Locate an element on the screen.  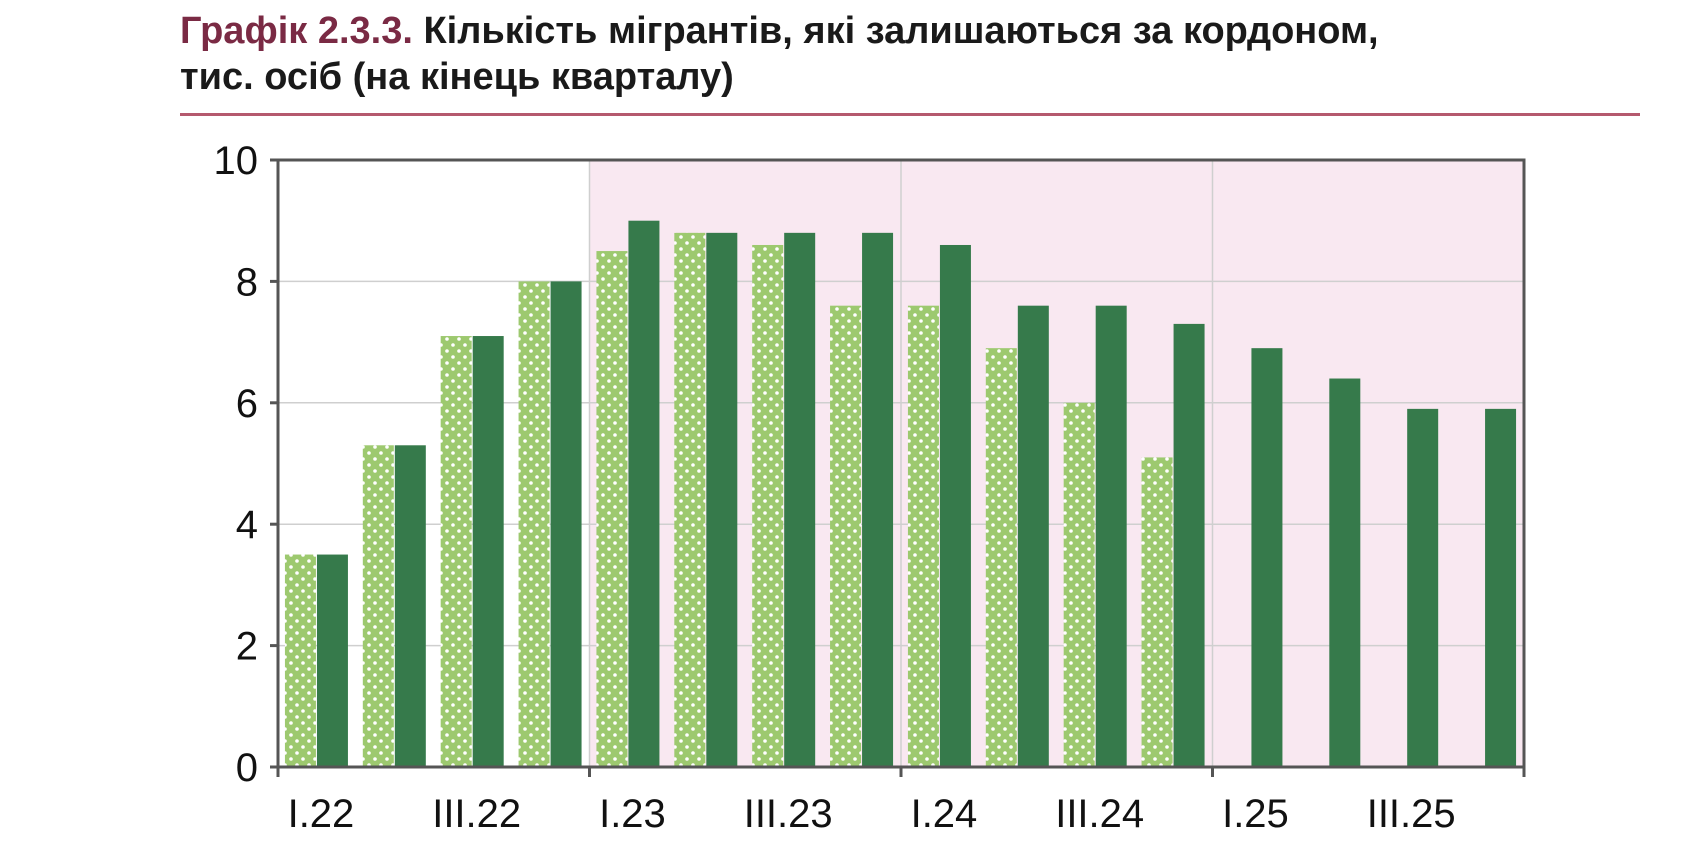
bar-dark-II.22 is located at coordinates (410, 606).